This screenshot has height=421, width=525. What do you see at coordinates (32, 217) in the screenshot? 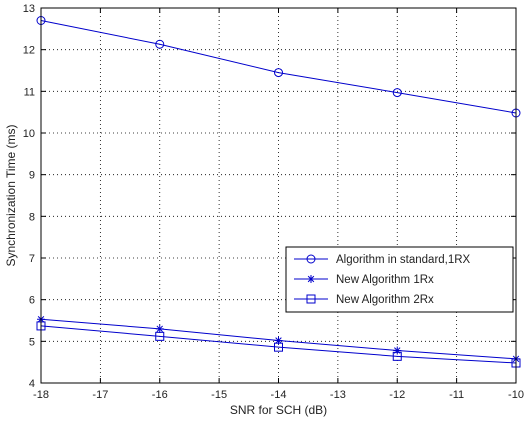
I see `y-tick-label: 8` at bounding box center [32, 217].